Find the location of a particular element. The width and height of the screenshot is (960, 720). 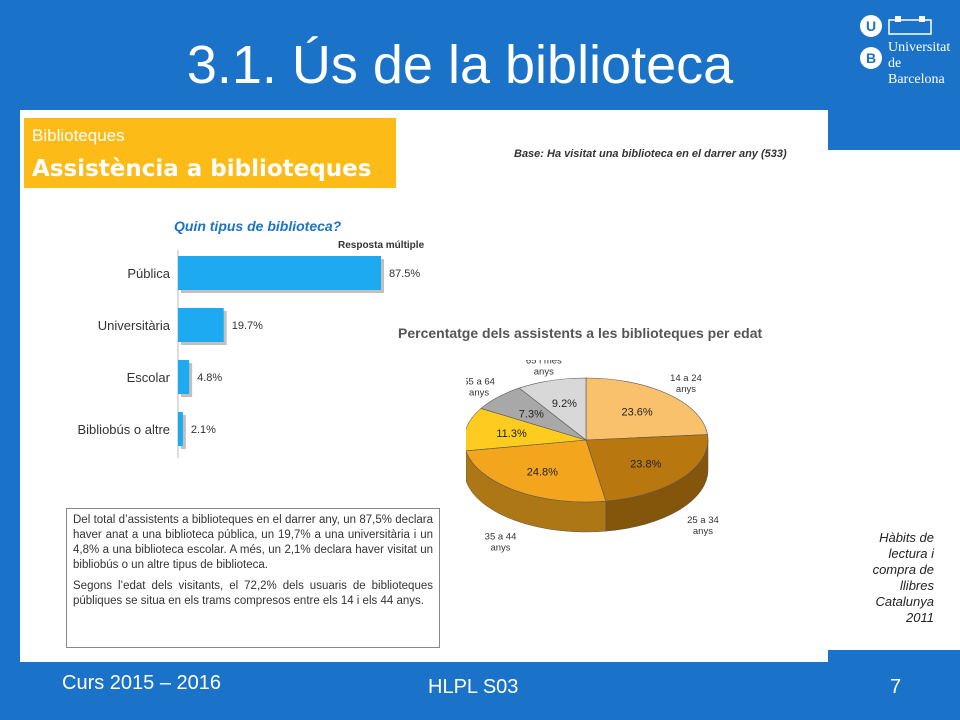

pie-category-label: 35 a 44 anys is located at coordinates (501, 542).